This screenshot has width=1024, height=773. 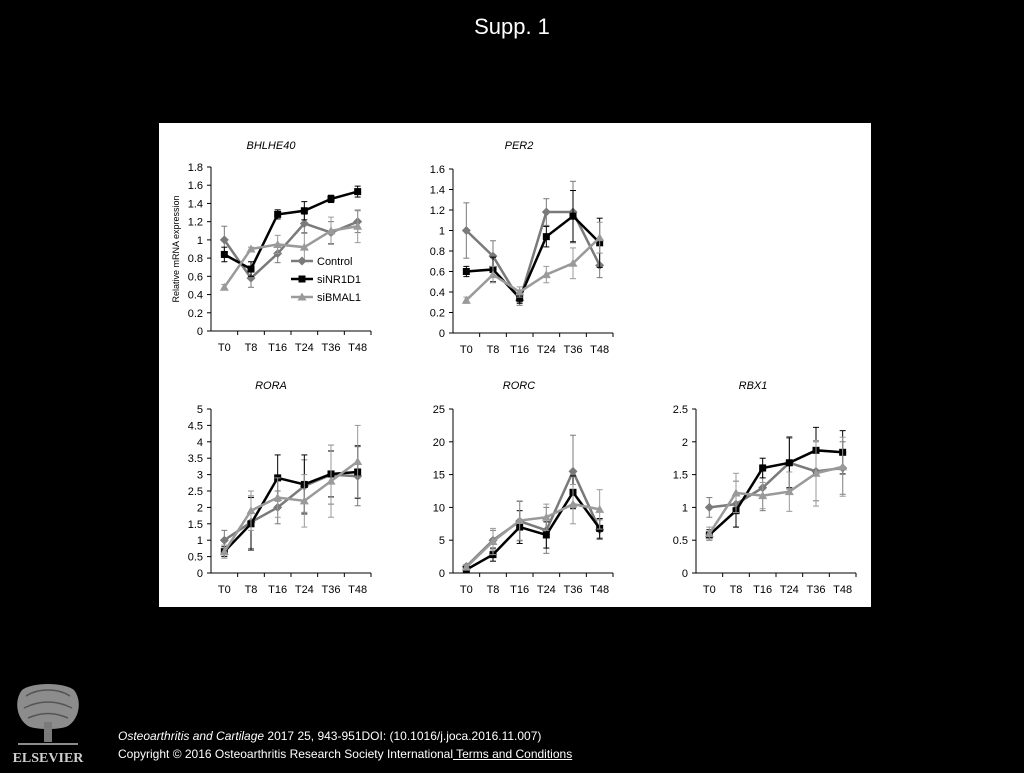 What do you see at coordinates (195, 426) in the screenshot?
I see `rora-y-tick-label: 4.5` at bounding box center [195, 426].